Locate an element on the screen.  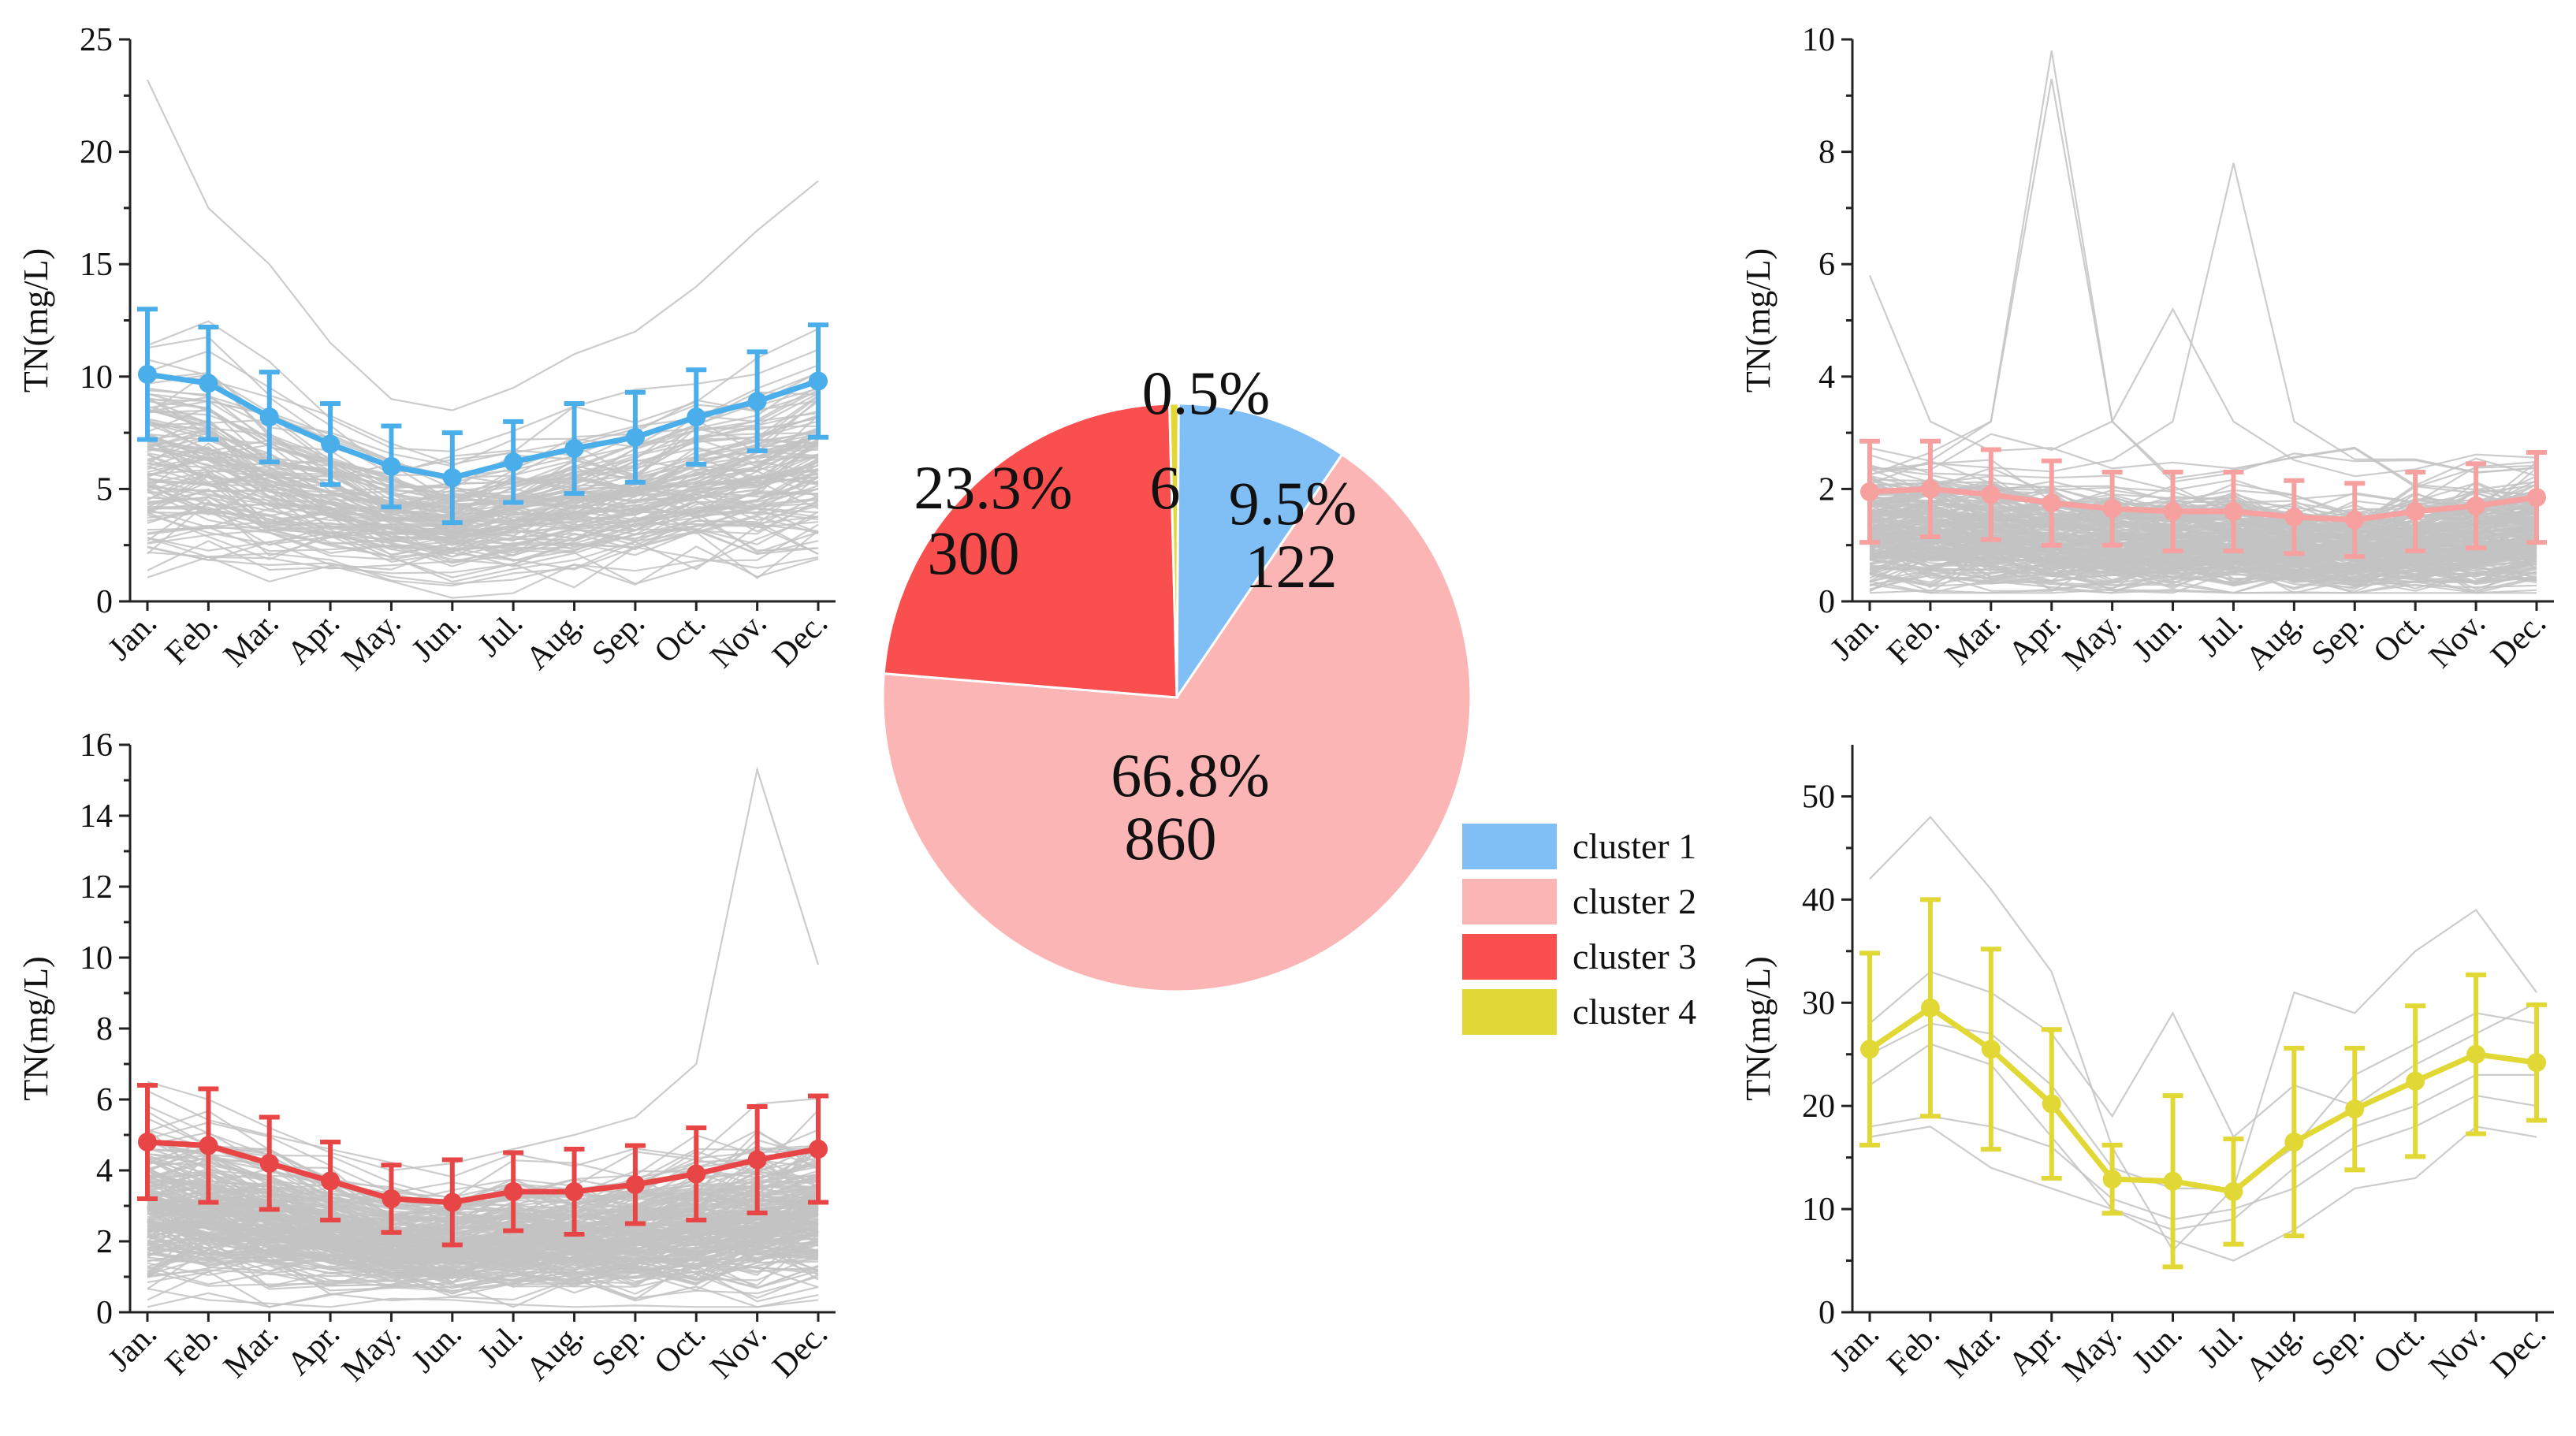
background-traces is located at coordinates (2203, 1038).